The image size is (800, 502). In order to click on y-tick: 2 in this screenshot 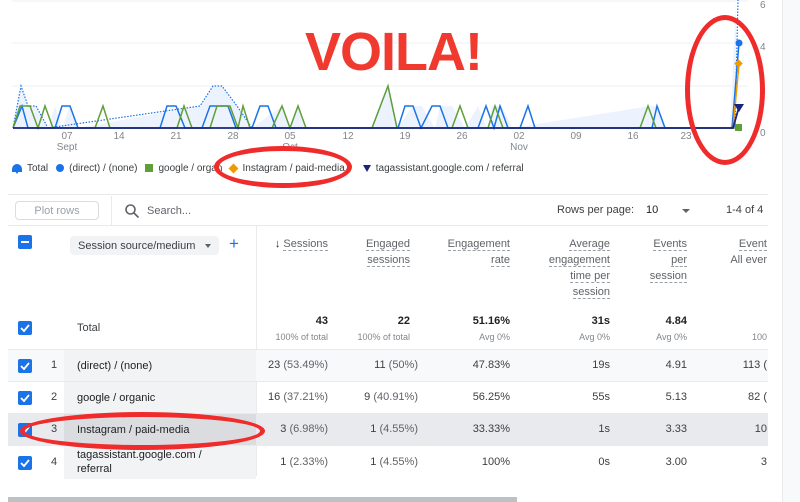, I will do `click(763, 91)`.